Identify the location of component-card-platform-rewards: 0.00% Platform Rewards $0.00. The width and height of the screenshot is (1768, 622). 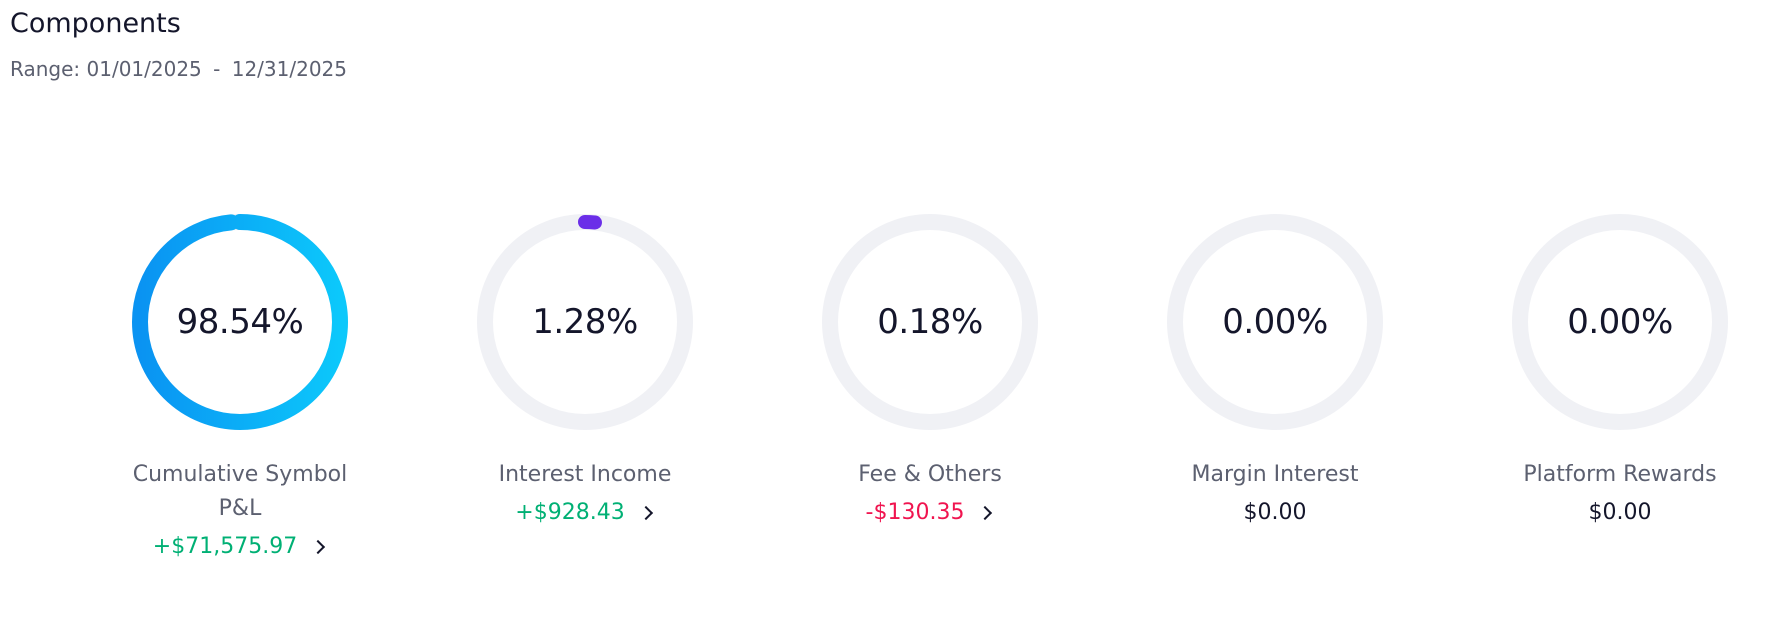
(1619, 371).